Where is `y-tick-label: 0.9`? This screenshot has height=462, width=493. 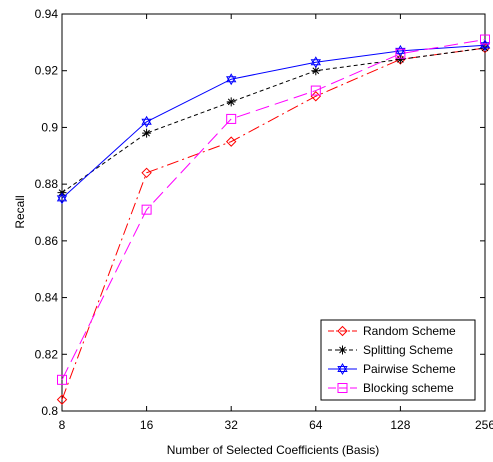 y-tick-label: 0.9 is located at coordinates (49, 127).